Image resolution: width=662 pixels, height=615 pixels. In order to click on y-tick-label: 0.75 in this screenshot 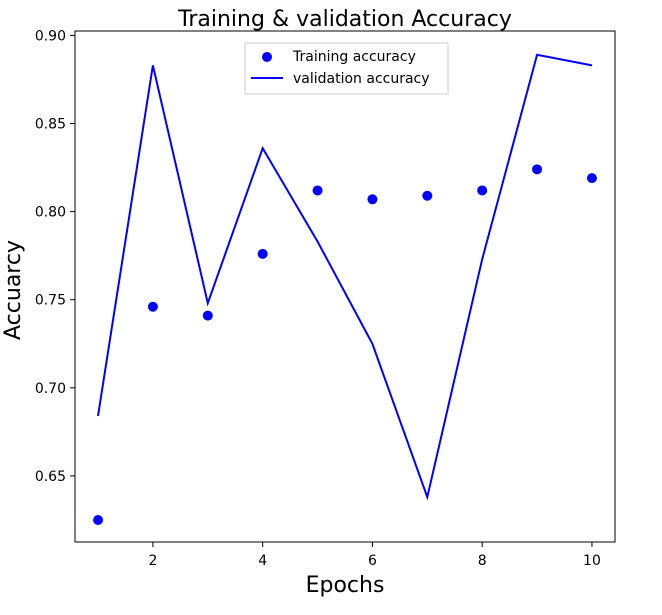, I will do `click(50, 301)`.